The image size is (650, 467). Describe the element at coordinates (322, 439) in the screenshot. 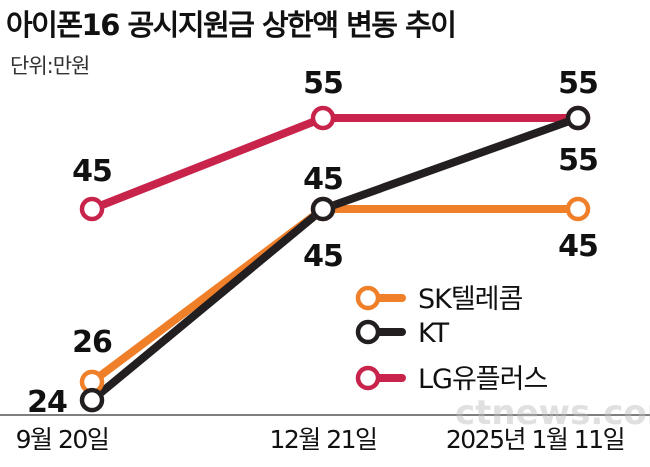

I see `x-tick-label: 12월 21일` at that location.